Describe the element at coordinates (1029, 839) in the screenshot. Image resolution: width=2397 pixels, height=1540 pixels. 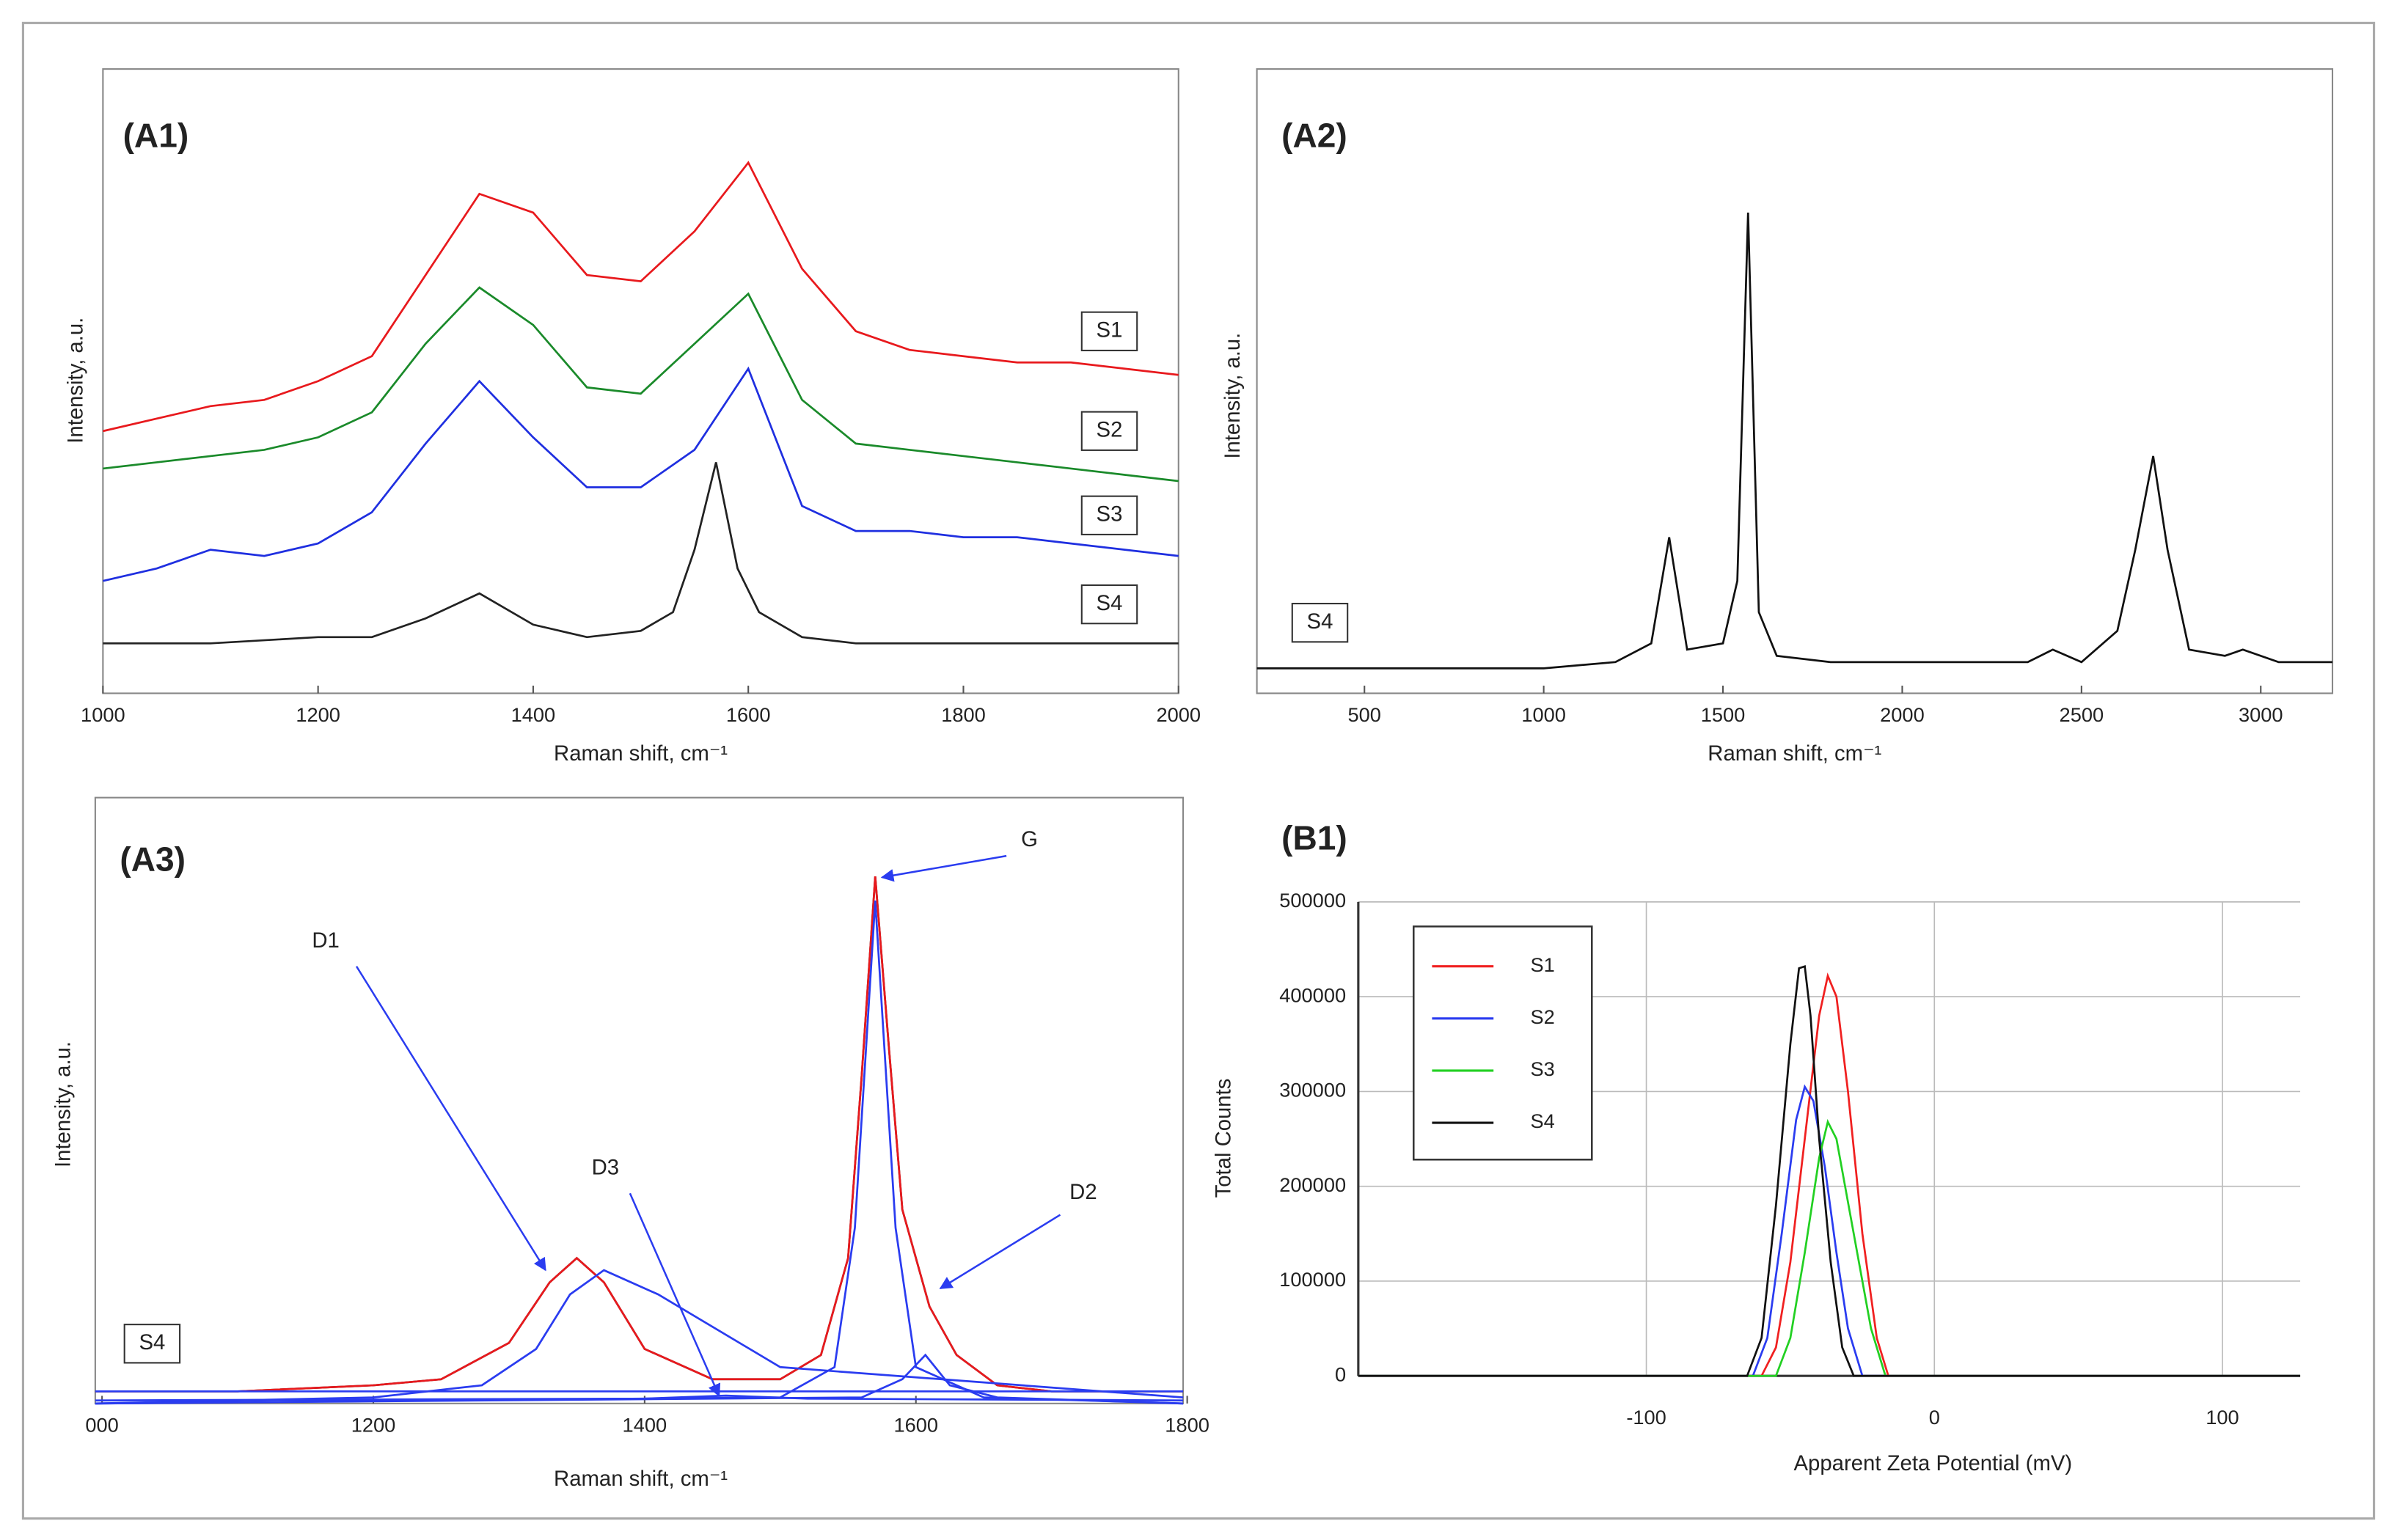
I see `annotation: G` at that location.